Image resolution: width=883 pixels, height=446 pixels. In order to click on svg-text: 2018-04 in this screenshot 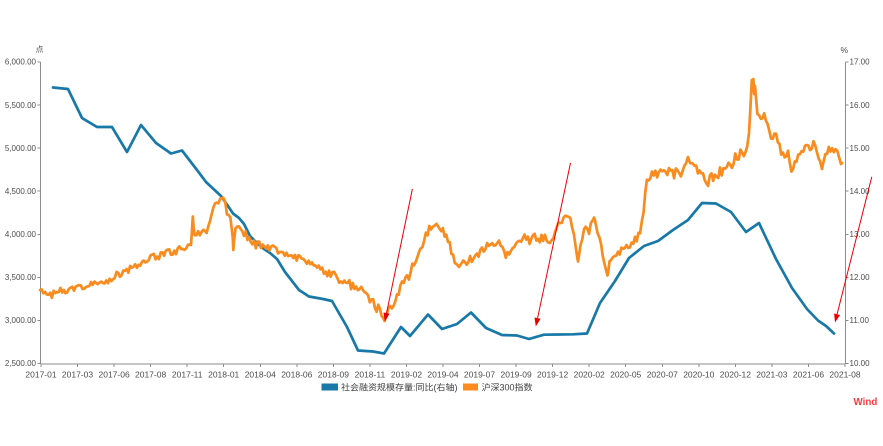, I will do `click(260, 375)`.